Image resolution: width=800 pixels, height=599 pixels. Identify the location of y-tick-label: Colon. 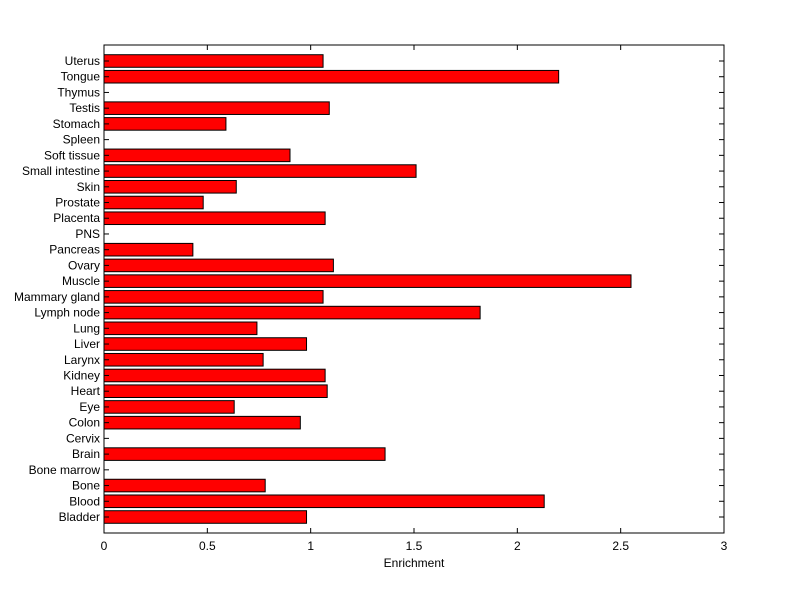
(84, 423).